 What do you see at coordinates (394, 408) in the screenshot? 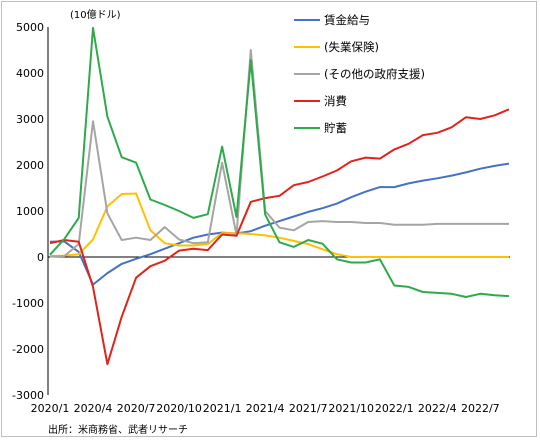
I see `x-tick-label: 2022/1` at bounding box center [394, 408].